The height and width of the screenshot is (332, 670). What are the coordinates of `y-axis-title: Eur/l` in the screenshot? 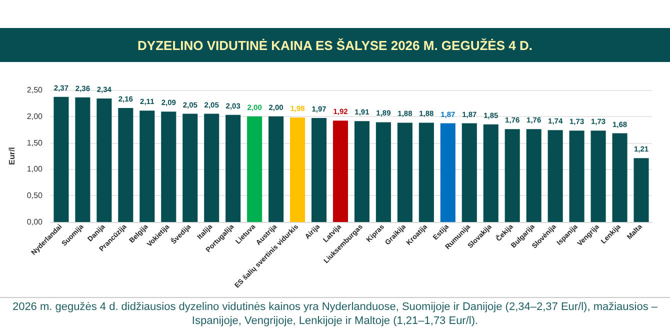 It's located at (12, 156).